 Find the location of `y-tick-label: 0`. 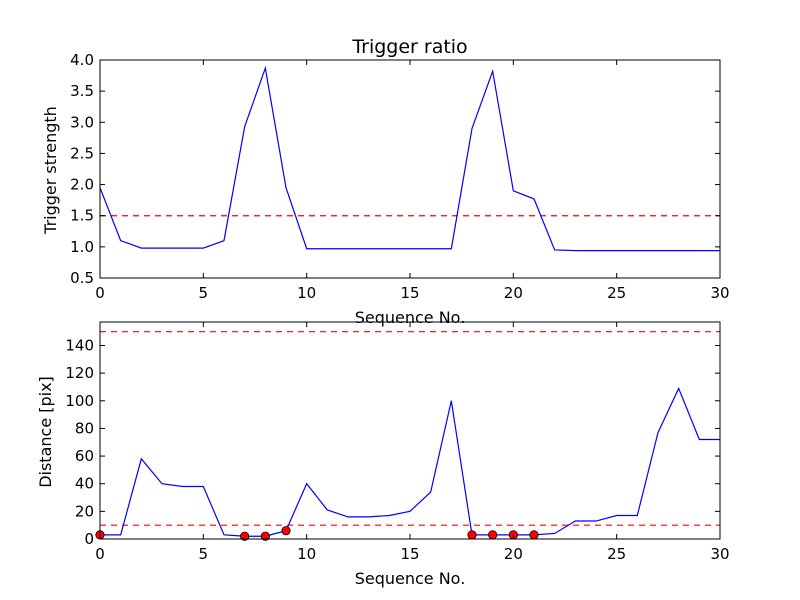

y-tick-label: 0 is located at coordinates (89, 539).